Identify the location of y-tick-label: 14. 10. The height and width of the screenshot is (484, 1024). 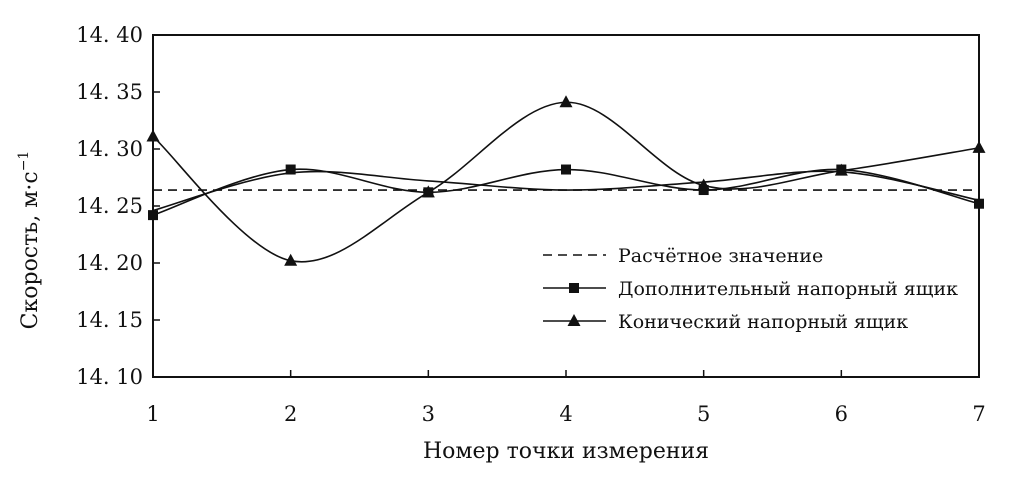
(109, 377).